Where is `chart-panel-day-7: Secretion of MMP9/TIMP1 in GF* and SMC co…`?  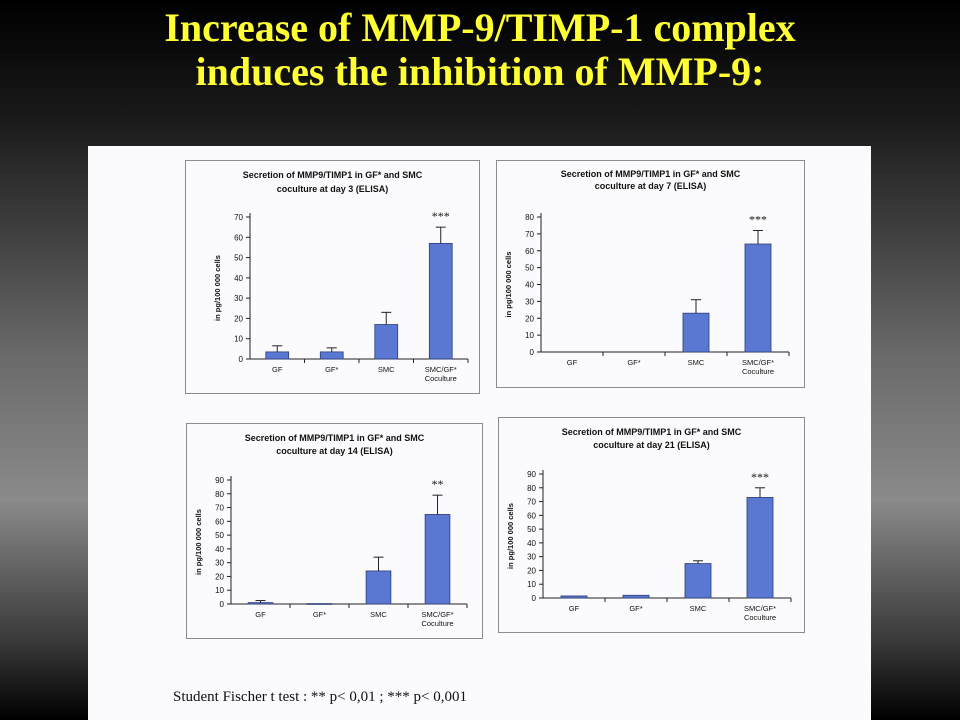
chart-panel-day-7: Secretion of MMP9/TIMP1 in GF* and SMC co… is located at coordinates (650, 274).